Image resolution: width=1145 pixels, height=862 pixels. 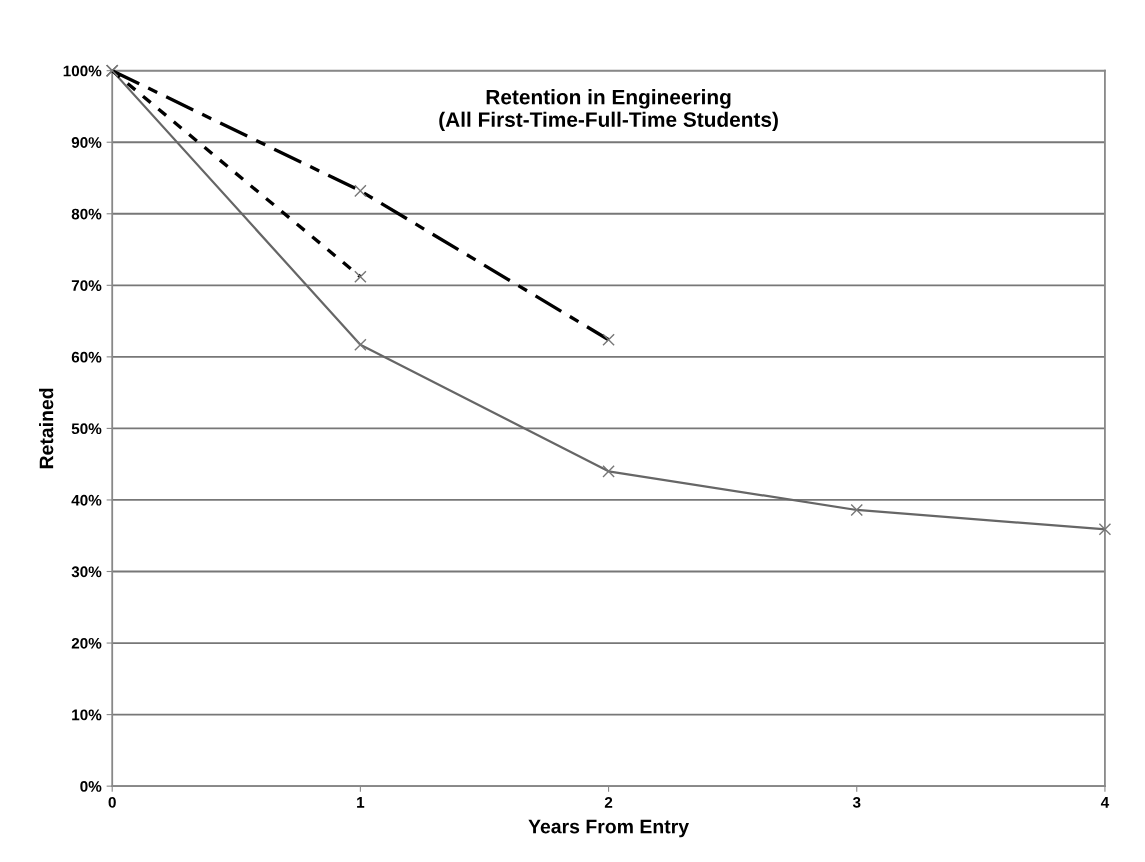 I want to click on y-tick-label: 90%, so click(x=86, y=142).